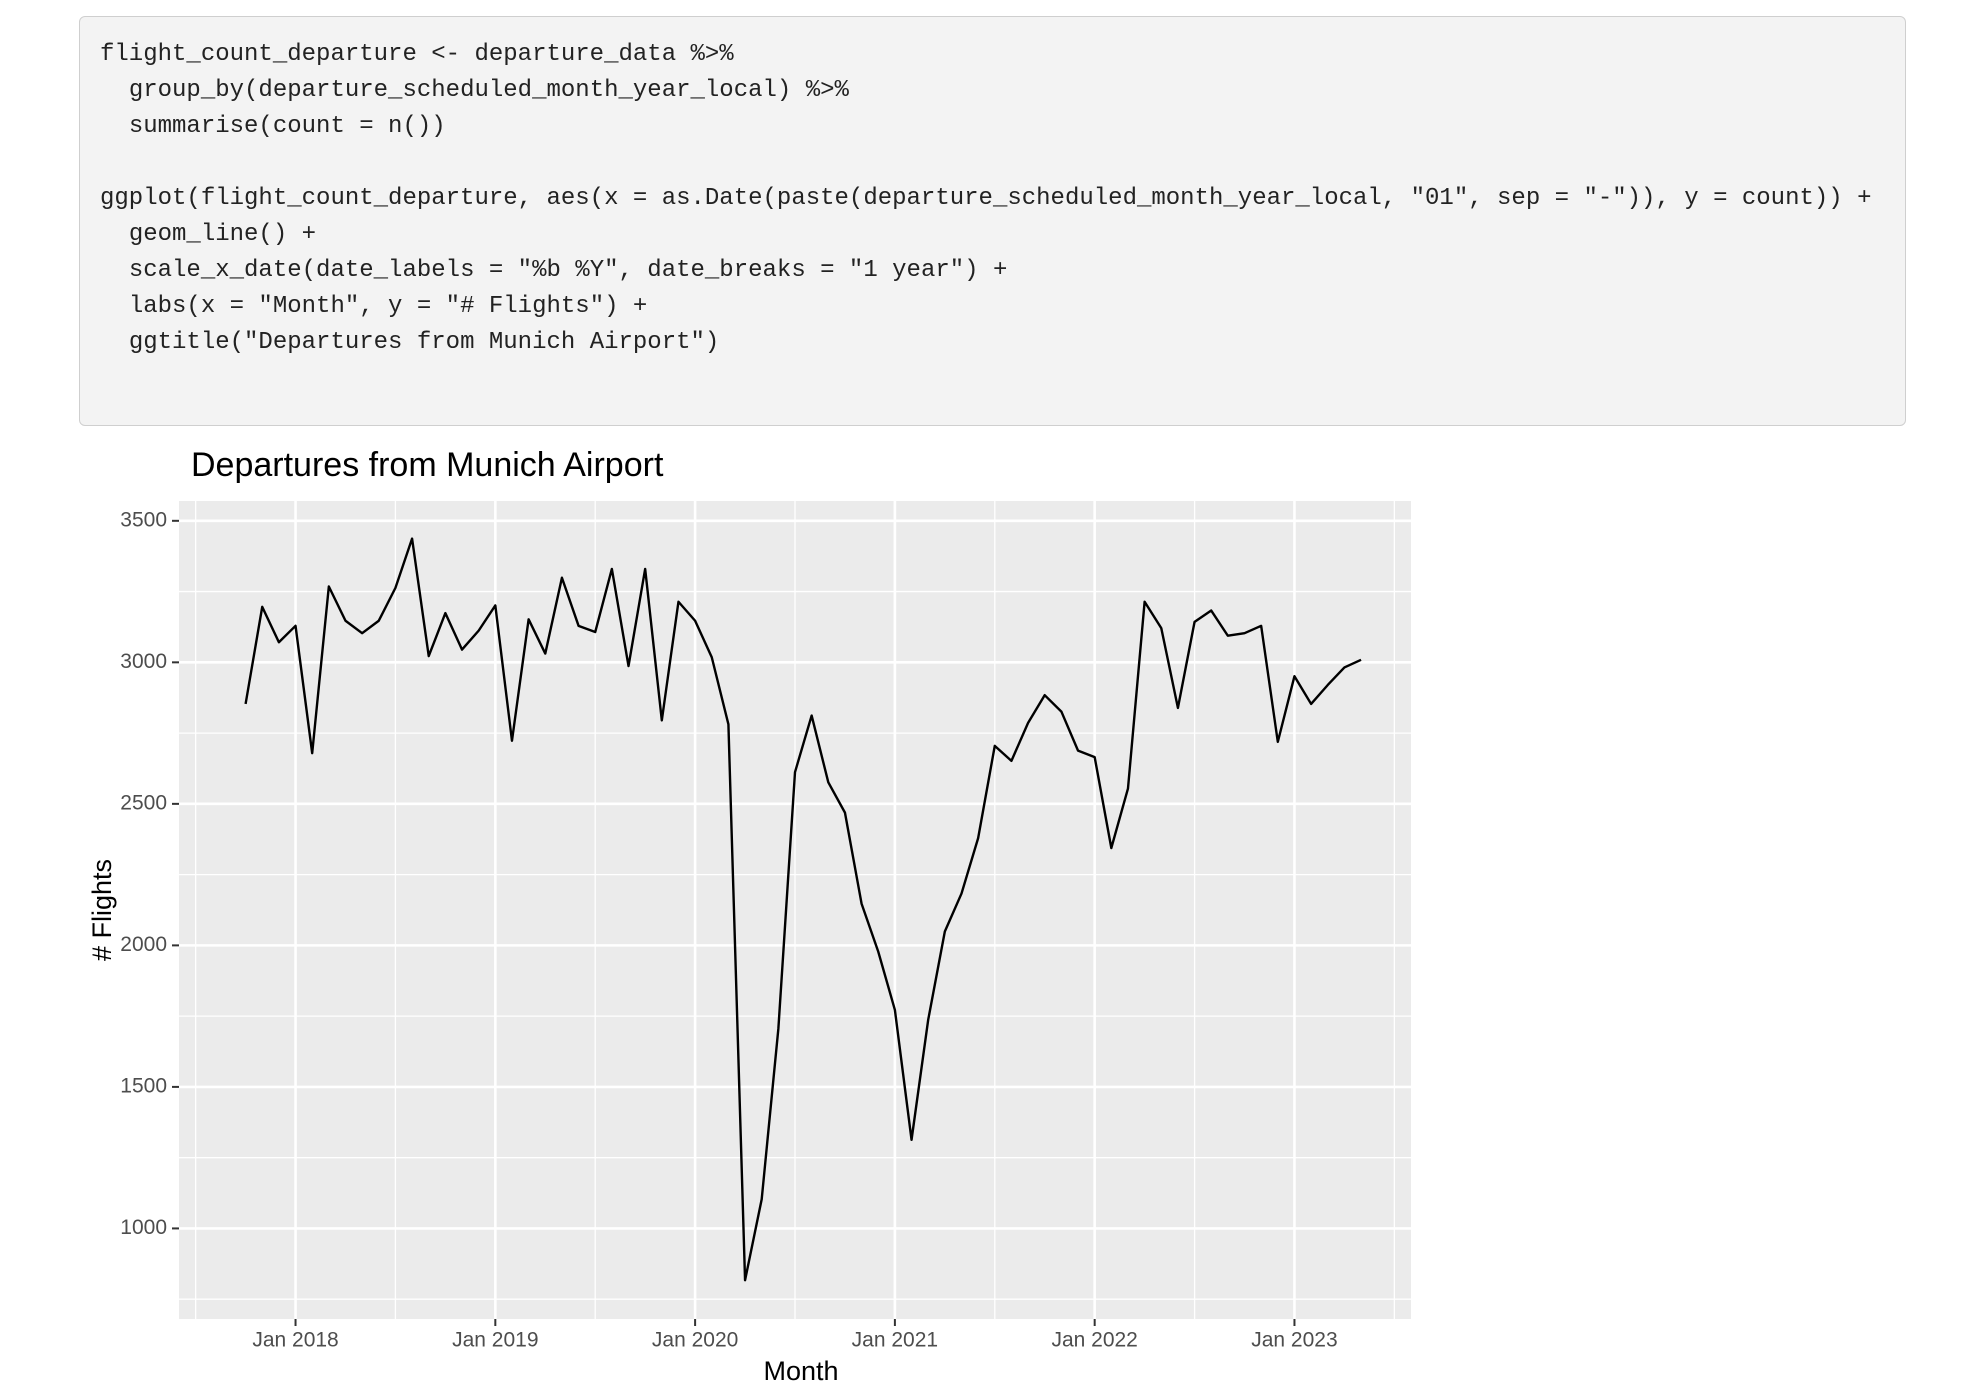 Image resolution: width=1978 pixels, height=1398 pixels. What do you see at coordinates (143, 661) in the screenshot?
I see `y-tick-label: 3000` at bounding box center [143, 661].